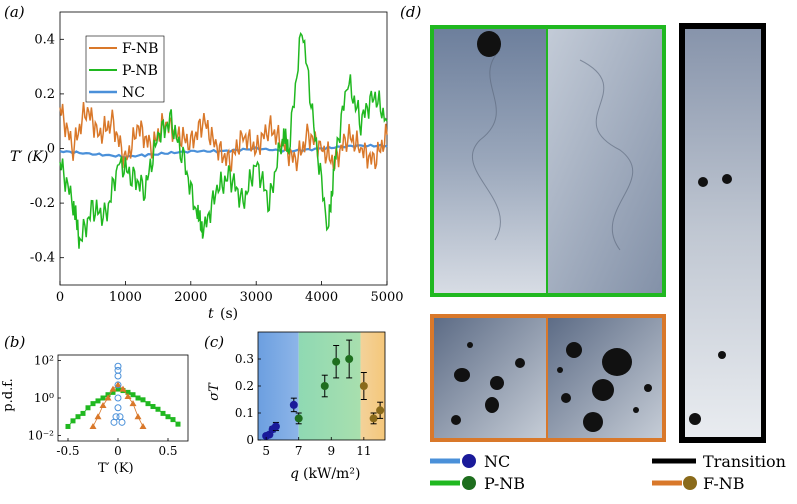 This screenshot has width=797, height=504. I want to click on transition-image, so click(723, 233).